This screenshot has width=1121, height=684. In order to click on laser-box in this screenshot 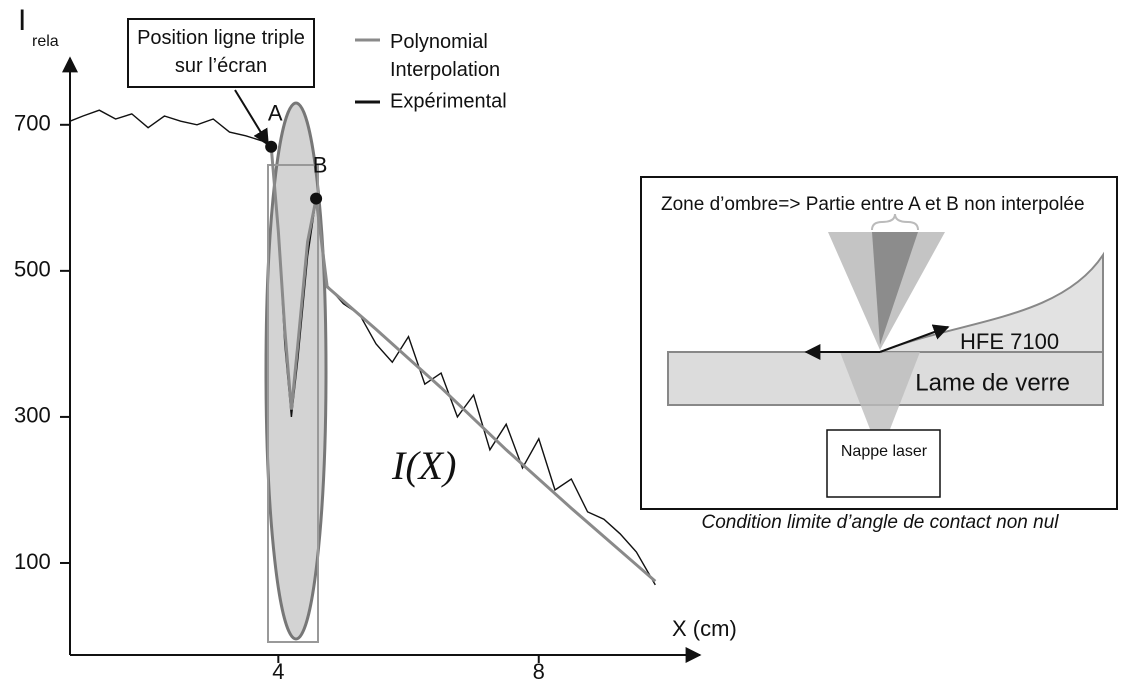, I will do `click(883, 463)`.